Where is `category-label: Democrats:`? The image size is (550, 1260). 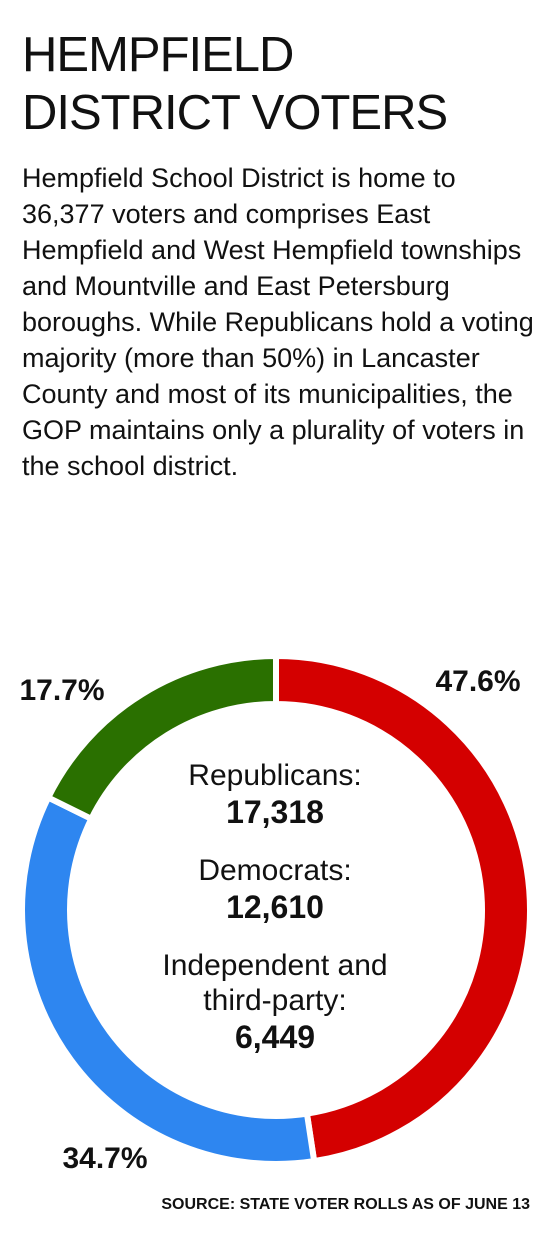 category-label: Democrats: is located at coordinates (275, 870).